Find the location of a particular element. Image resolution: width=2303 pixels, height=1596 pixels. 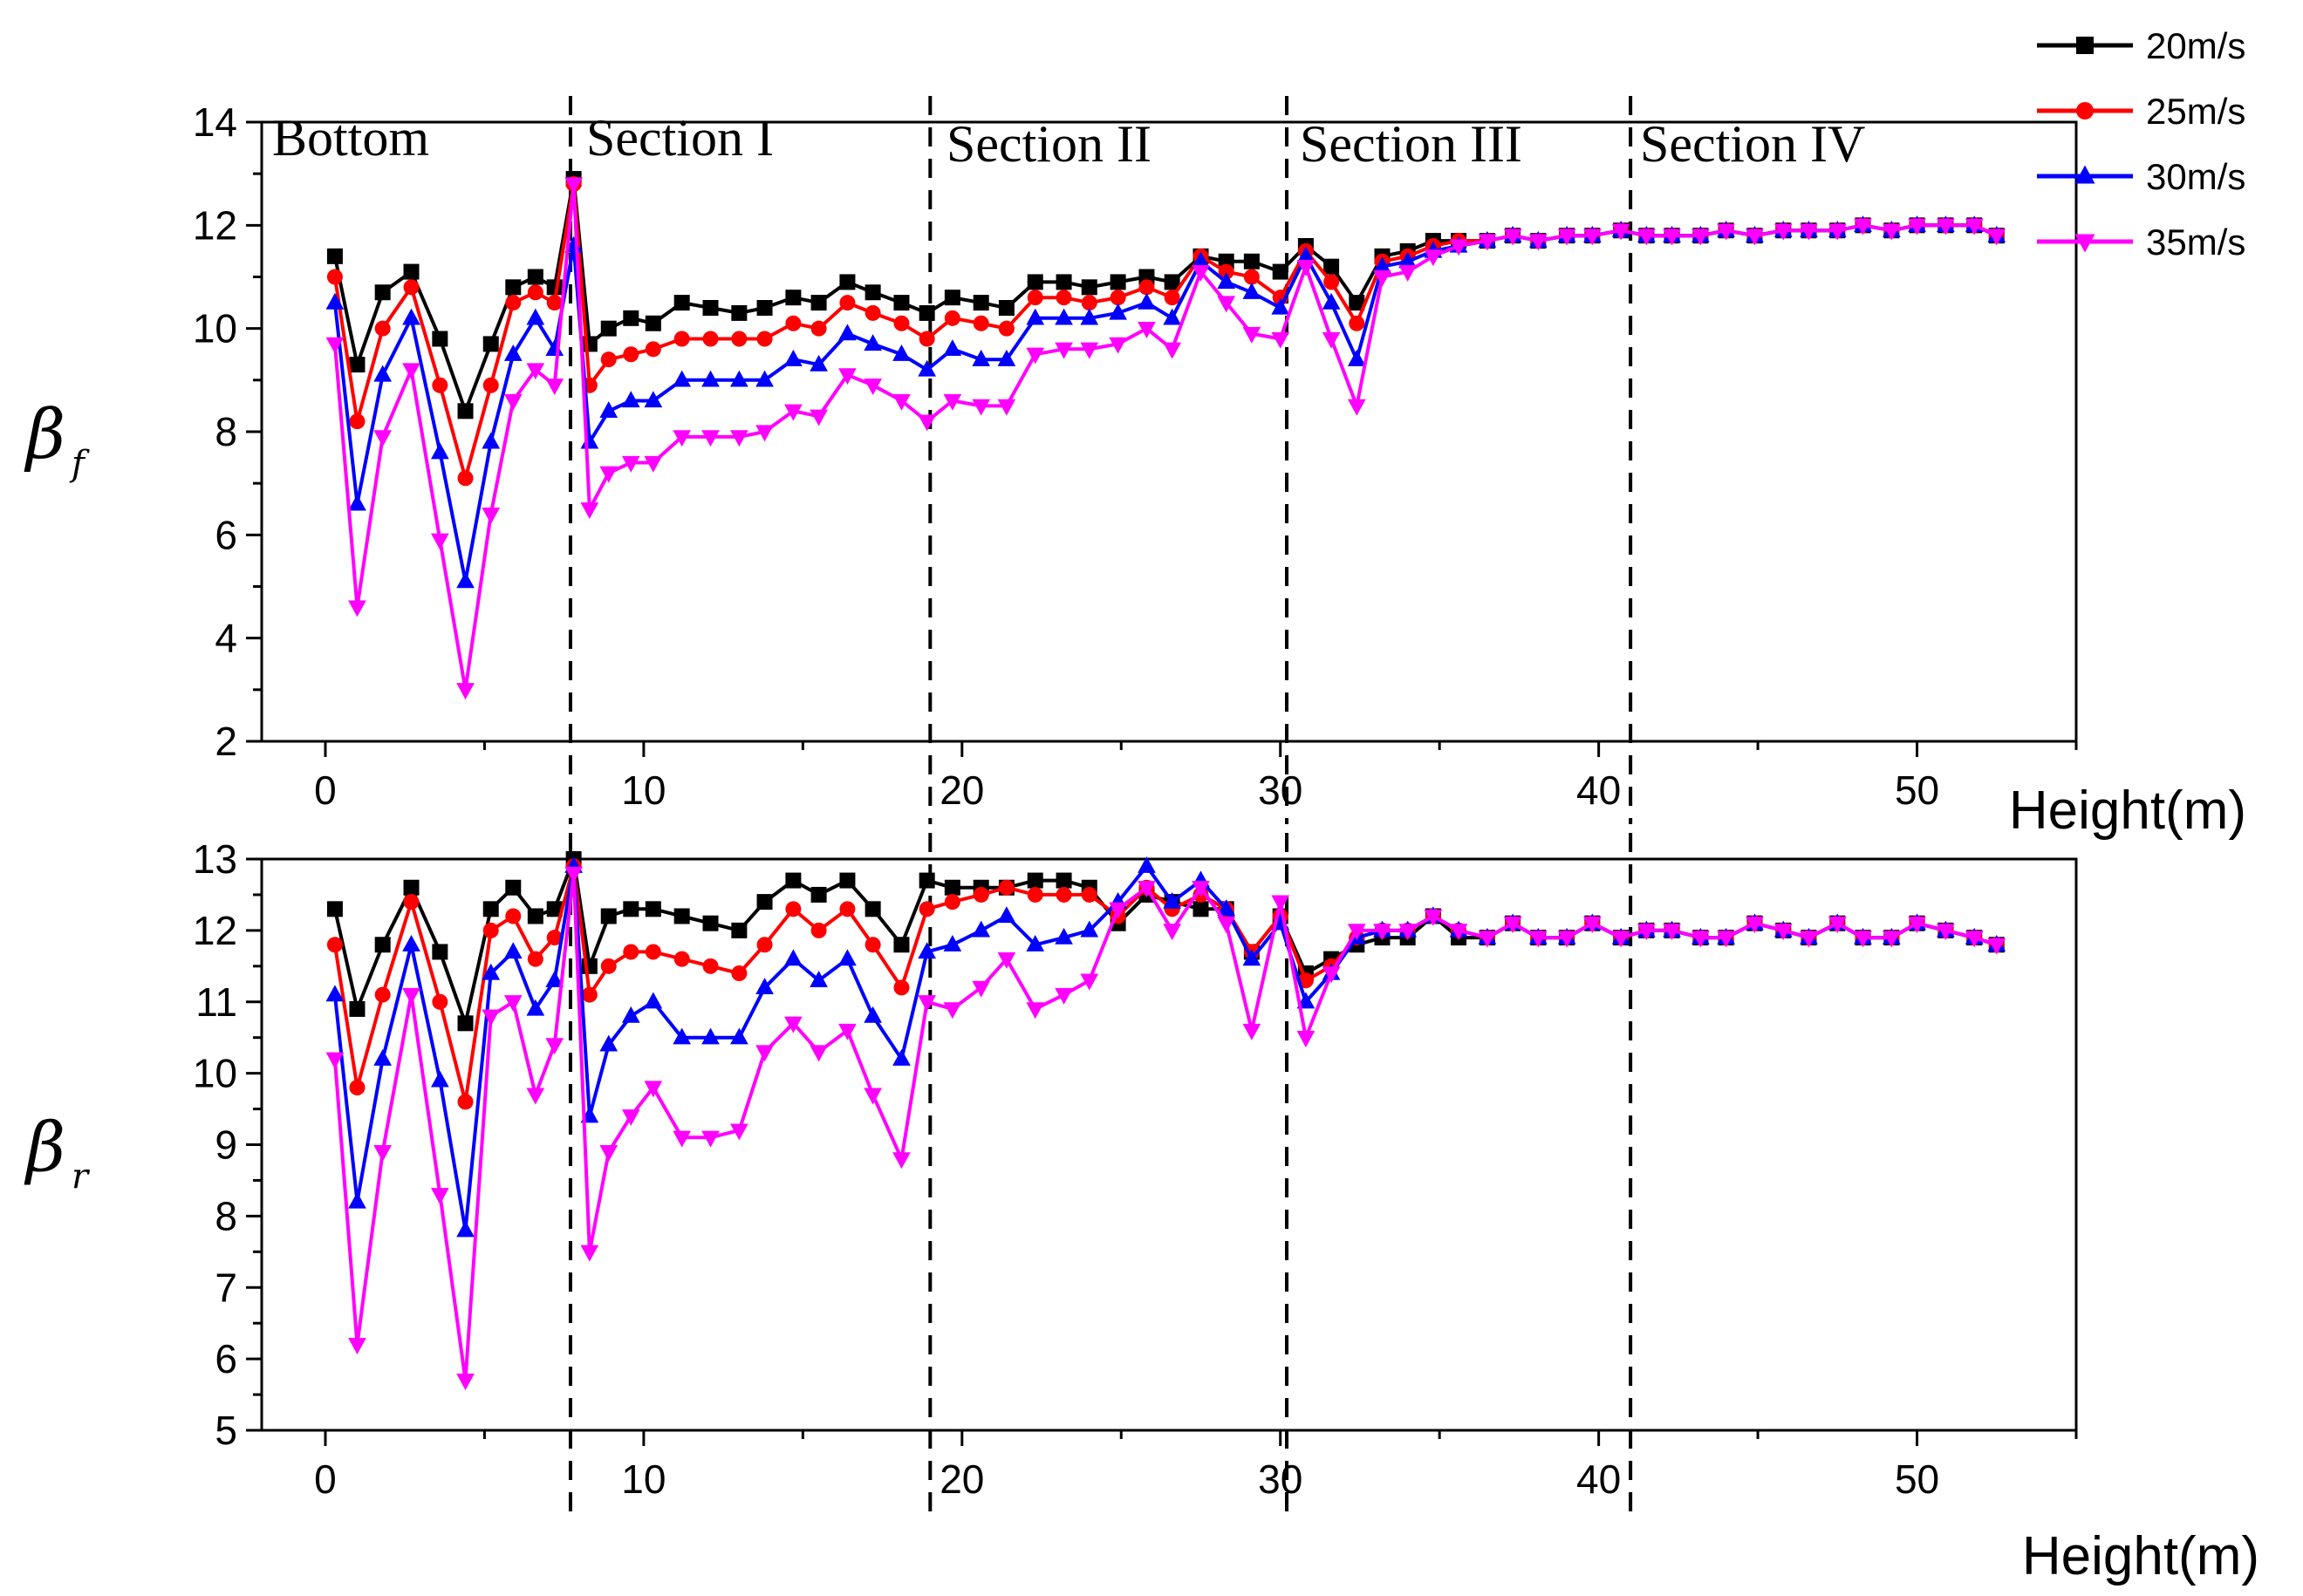

x-tick-label: 40 is located at coordinates (1598, 1479).